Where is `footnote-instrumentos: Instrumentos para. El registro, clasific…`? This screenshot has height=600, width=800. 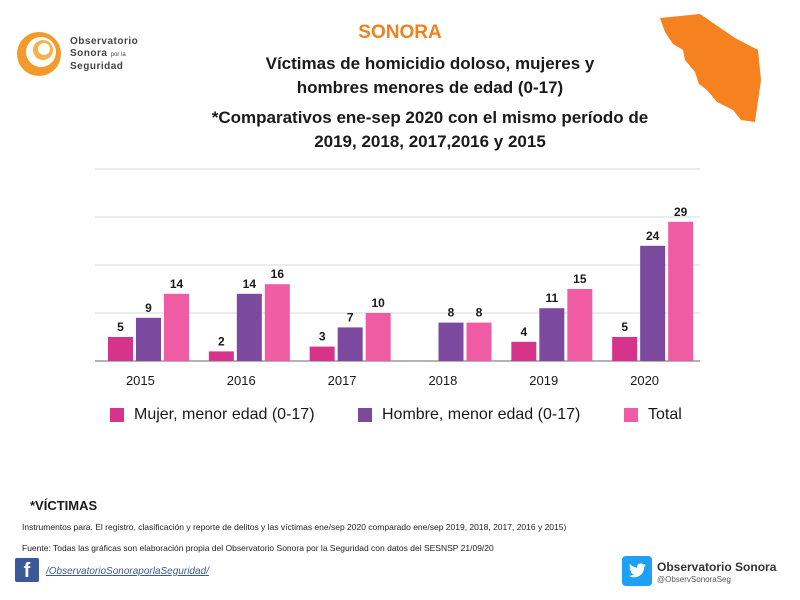 footnote-instrumentos: Instrumentos para. El registro, clasific… is located at coordinates (294, 527).